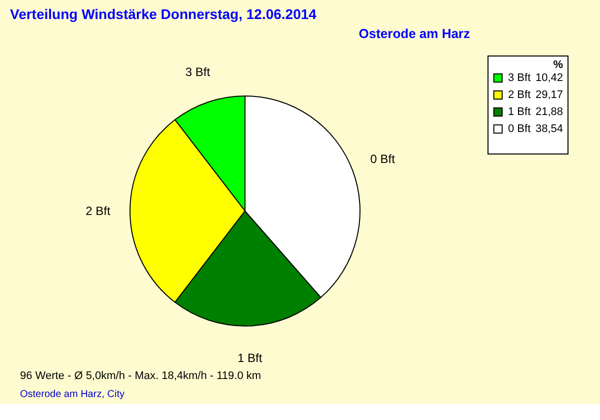 The image size is (600, 420). I want to click on data-label: 10,42, so click(549, 78).